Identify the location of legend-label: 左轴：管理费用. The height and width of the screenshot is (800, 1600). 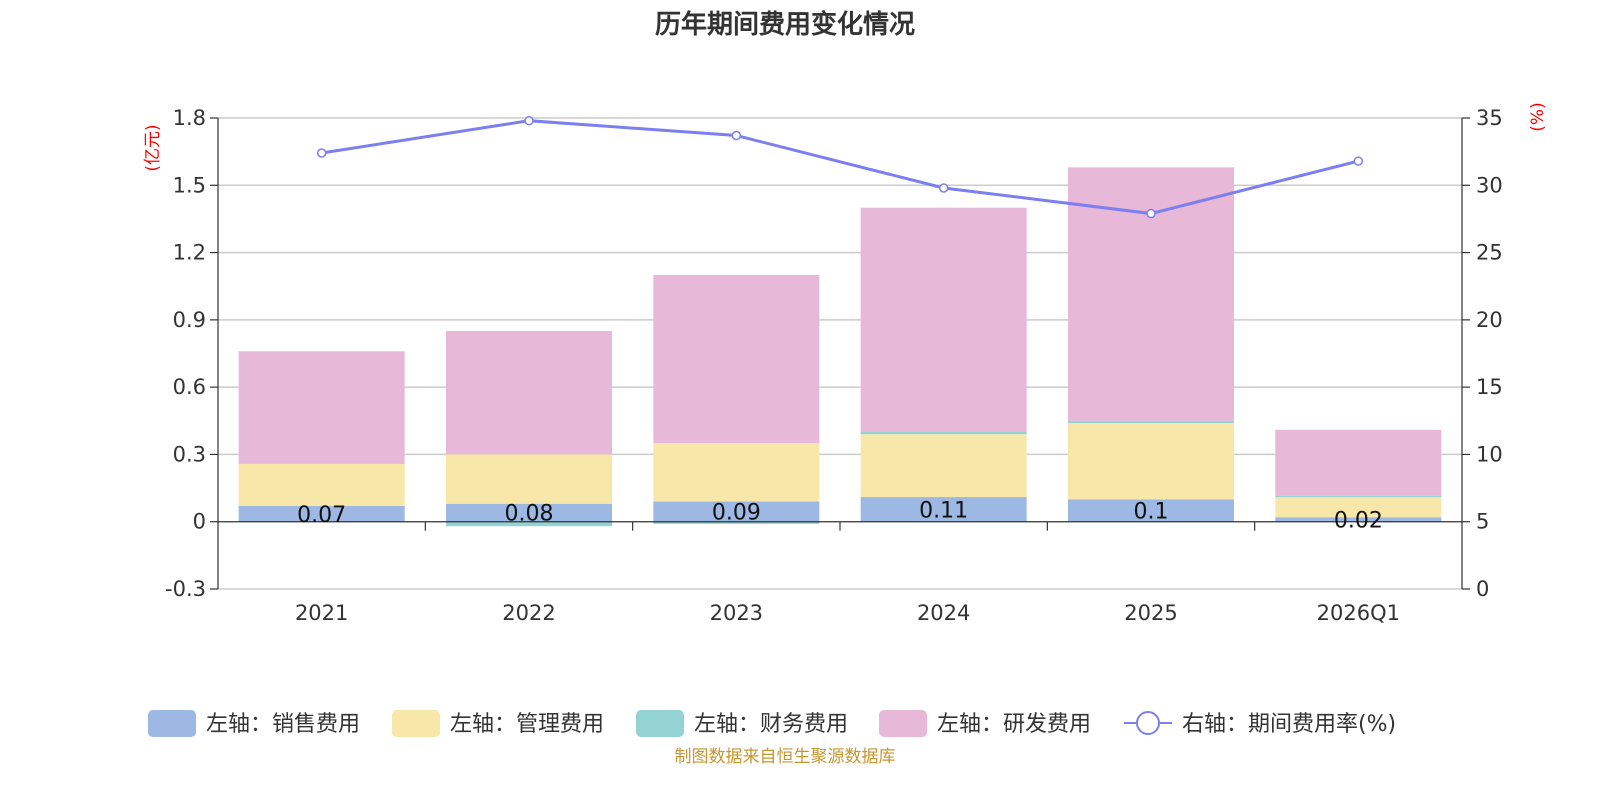
(527, 724).